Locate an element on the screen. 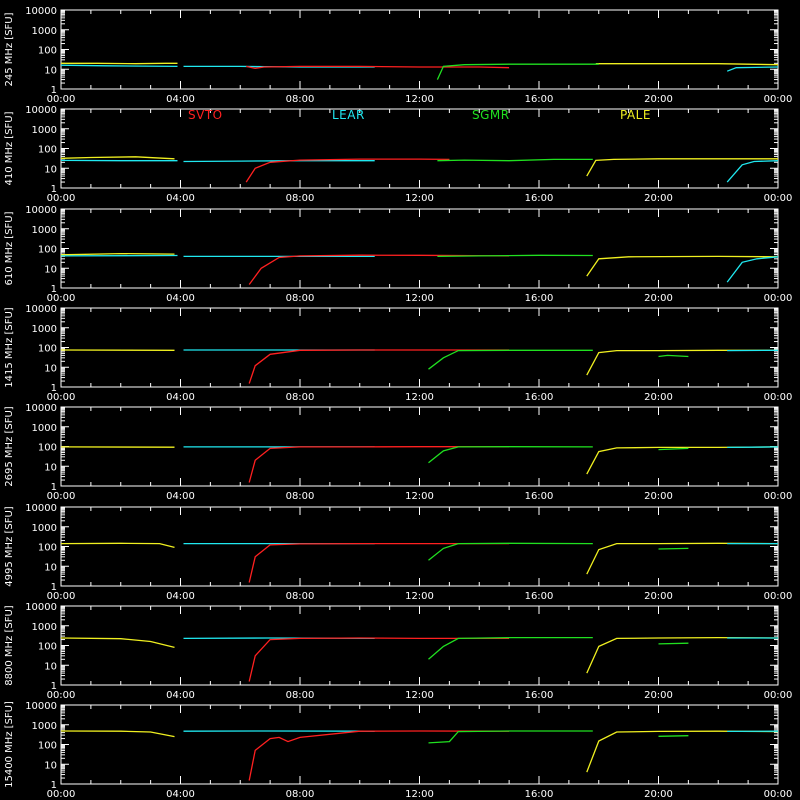 This screenshot has width=800, height=800. legend-sgmr: SGMR is located at coordinates (491, 115).